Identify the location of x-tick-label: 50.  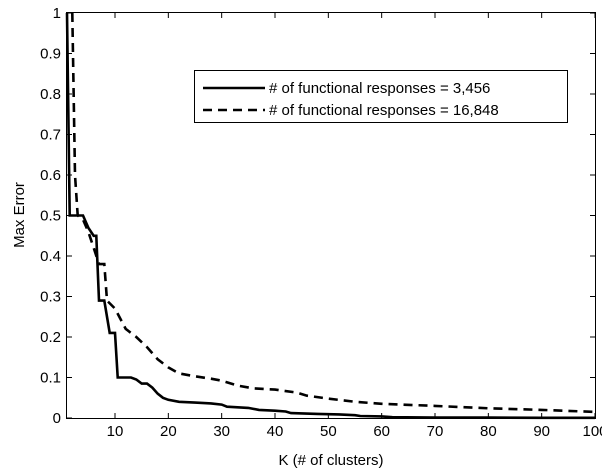
(328, 431).